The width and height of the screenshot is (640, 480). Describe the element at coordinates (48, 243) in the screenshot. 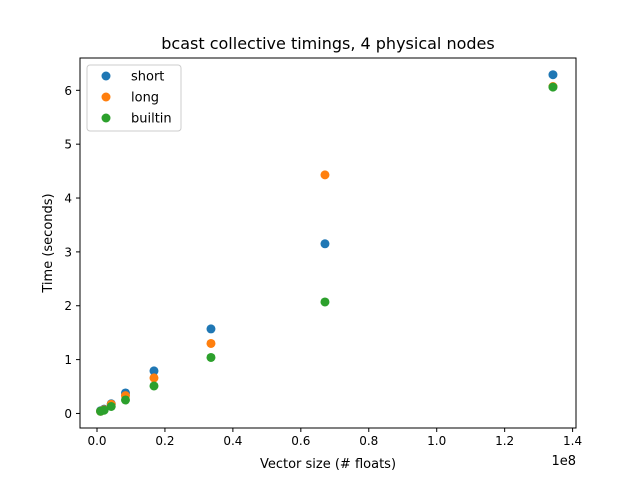

I see `y-axis-label: Time (seconds)` at that location.